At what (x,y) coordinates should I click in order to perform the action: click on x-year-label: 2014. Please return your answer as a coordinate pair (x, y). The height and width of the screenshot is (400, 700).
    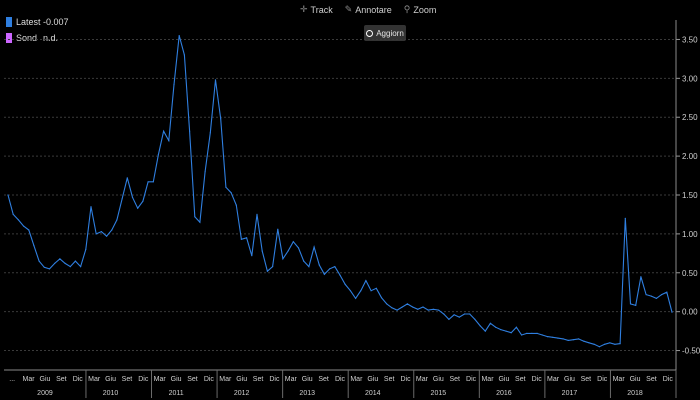
    Looking at the image, I should click on (373, 393).